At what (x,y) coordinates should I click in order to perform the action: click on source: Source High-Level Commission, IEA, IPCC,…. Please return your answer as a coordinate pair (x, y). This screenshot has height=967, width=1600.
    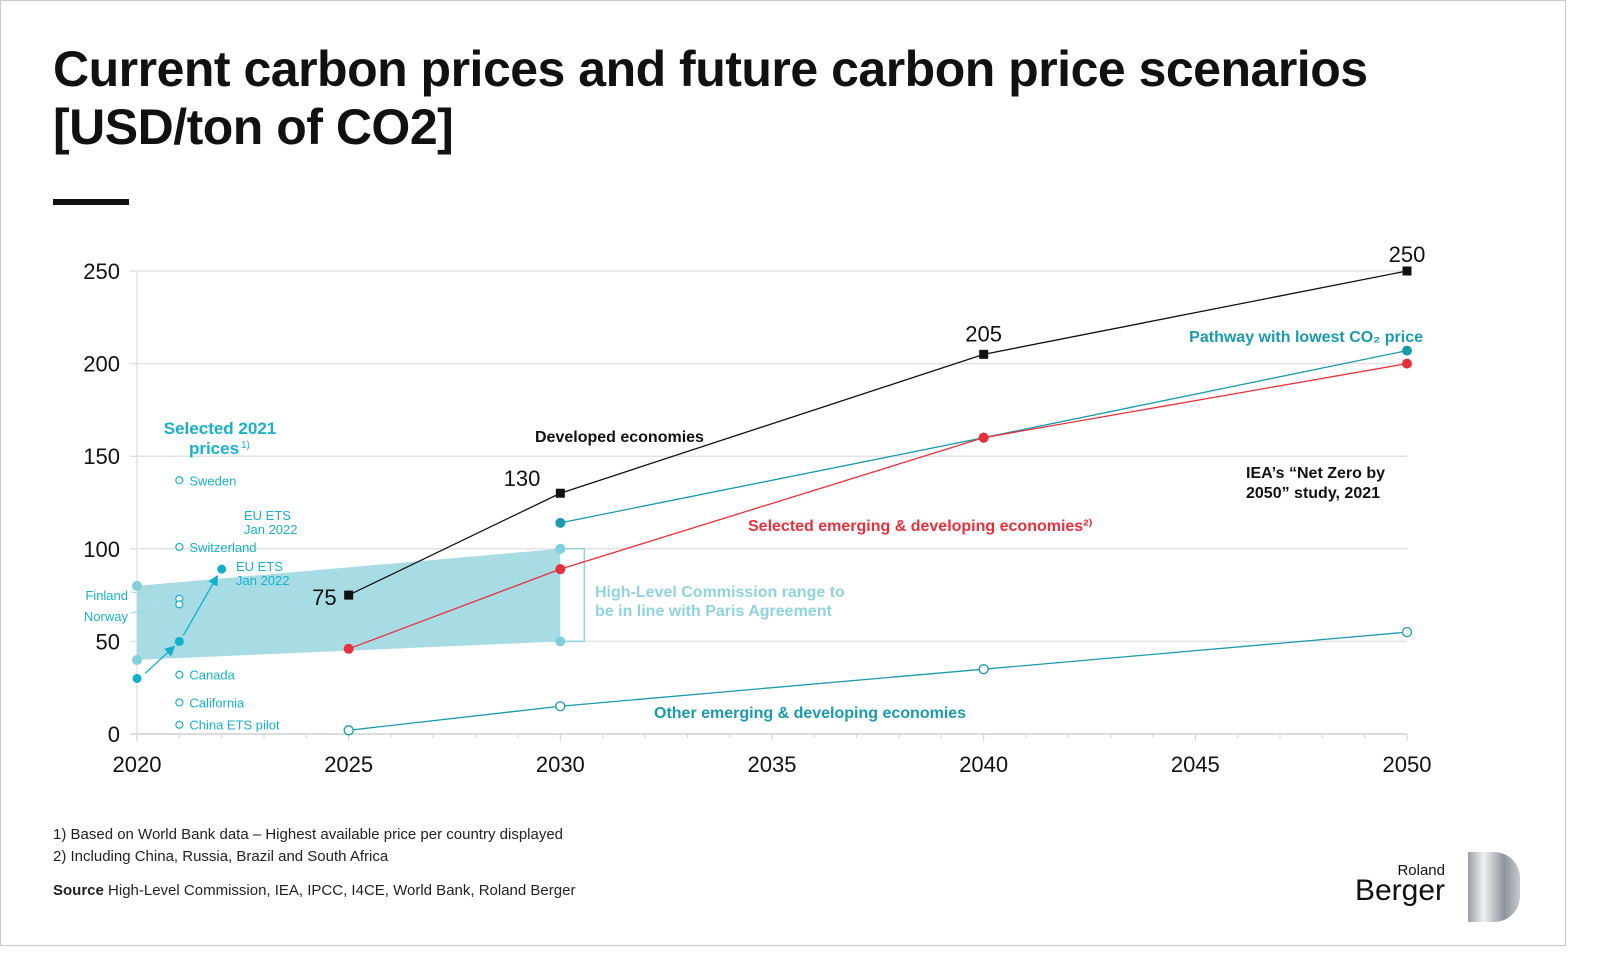
    Looking at the image, I should click on (314, 890).